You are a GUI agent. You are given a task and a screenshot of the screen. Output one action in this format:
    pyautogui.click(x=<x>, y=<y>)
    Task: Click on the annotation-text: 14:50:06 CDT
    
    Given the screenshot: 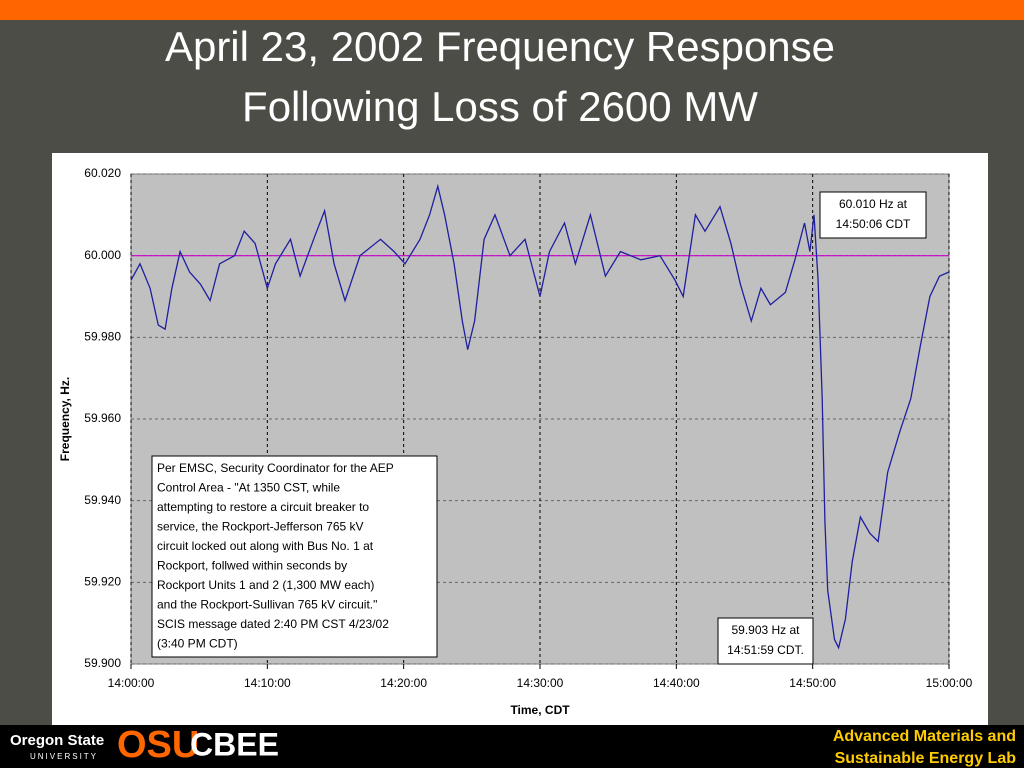 What is the action you would take?
    pyautogui.click(x=873, y=224)
    